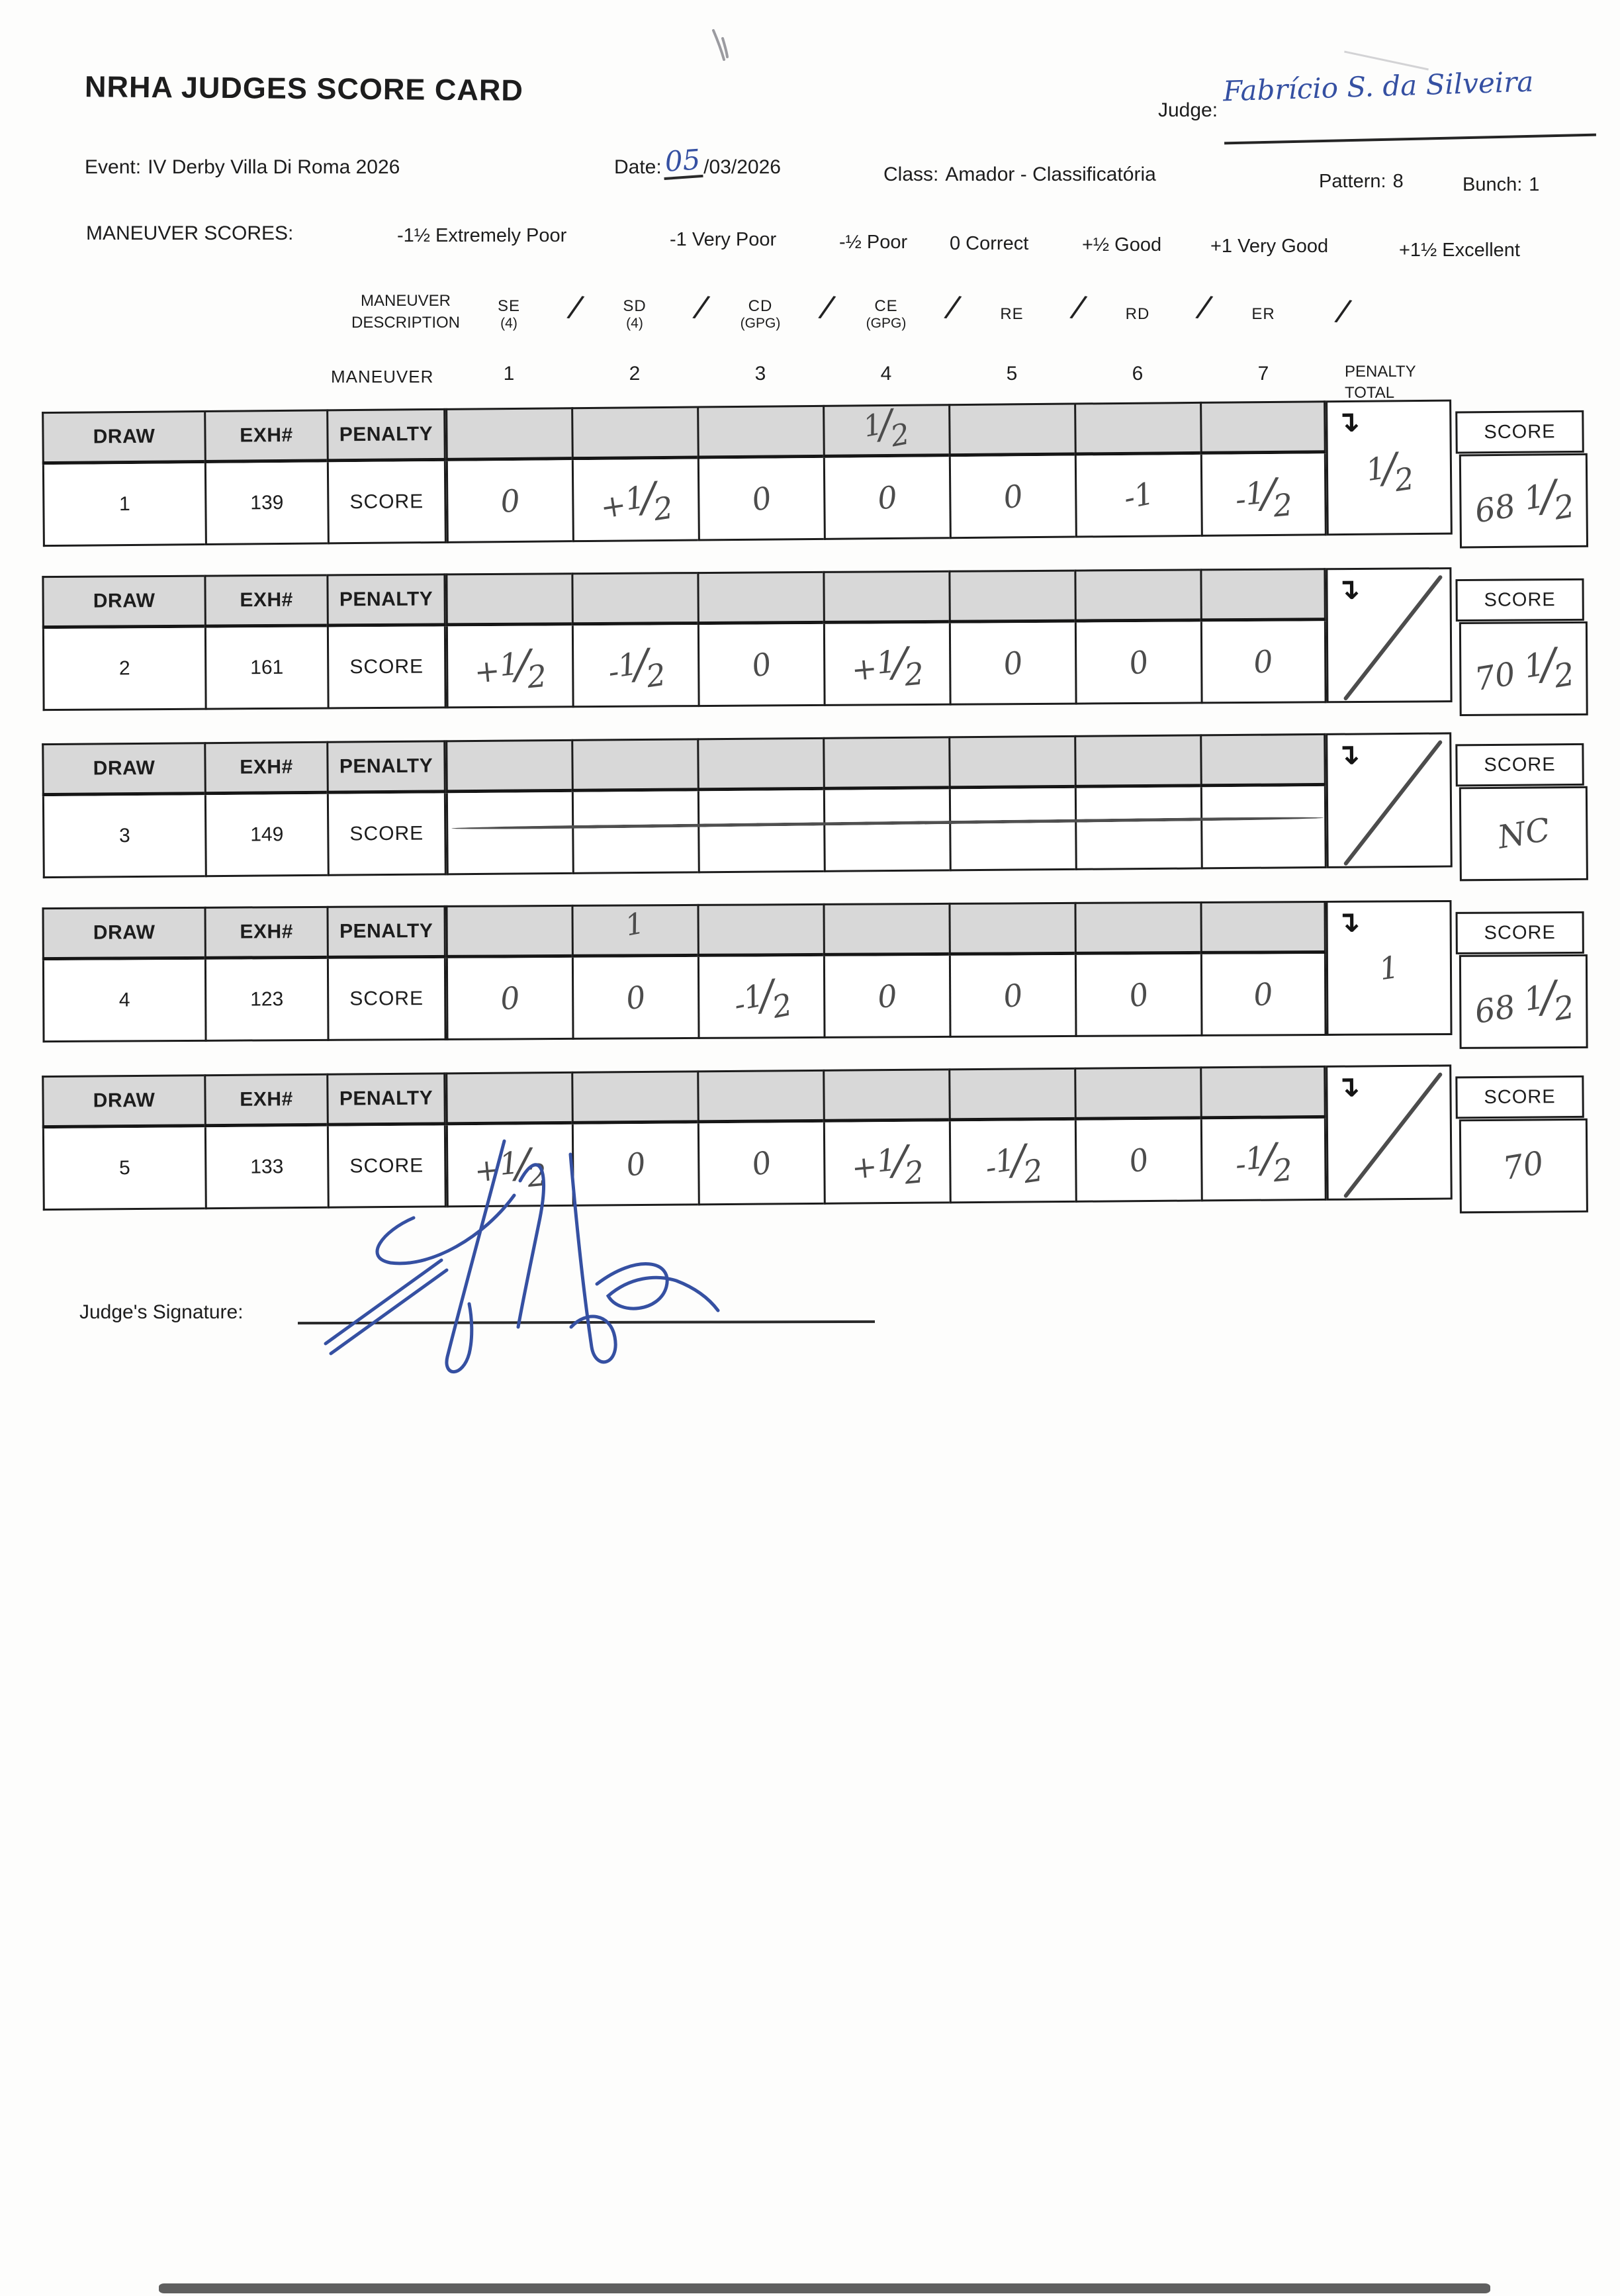  What do you see at coordinates (885, 929) in the screenshot?
I see `penalty-cells-strip: 1` at bounding box center [885, 929].